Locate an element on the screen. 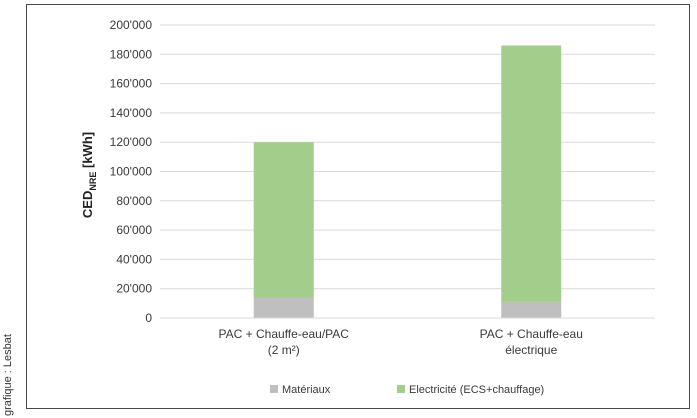  y-tick-label: 140'000 is located at coordinates (131, 113).